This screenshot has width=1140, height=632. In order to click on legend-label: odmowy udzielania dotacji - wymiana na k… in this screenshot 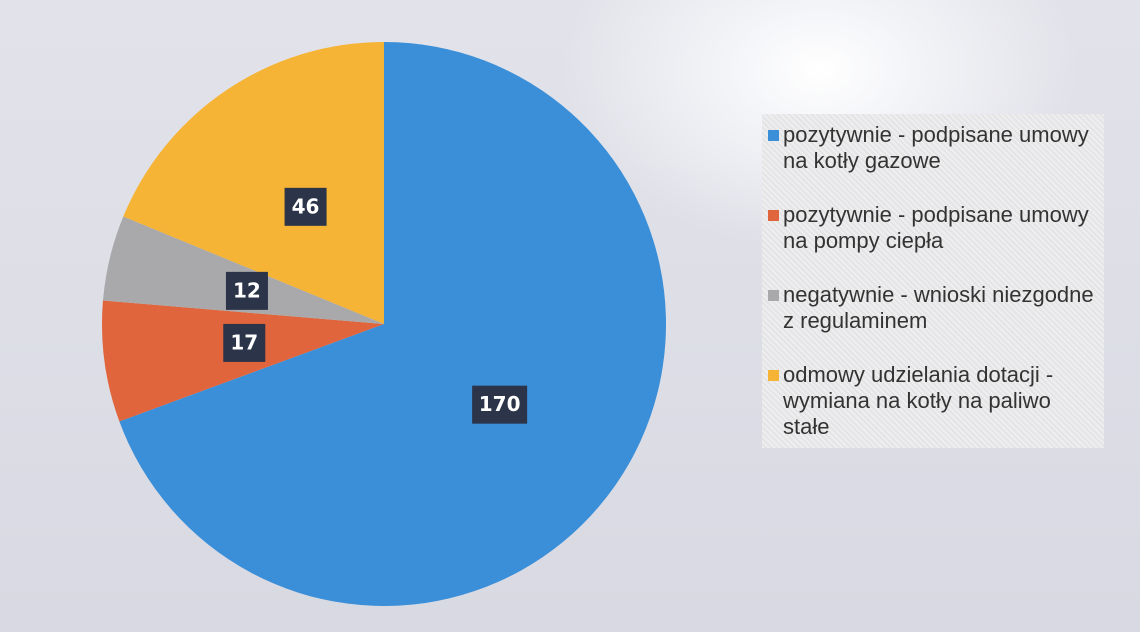, I will do `click(918, 400)`.